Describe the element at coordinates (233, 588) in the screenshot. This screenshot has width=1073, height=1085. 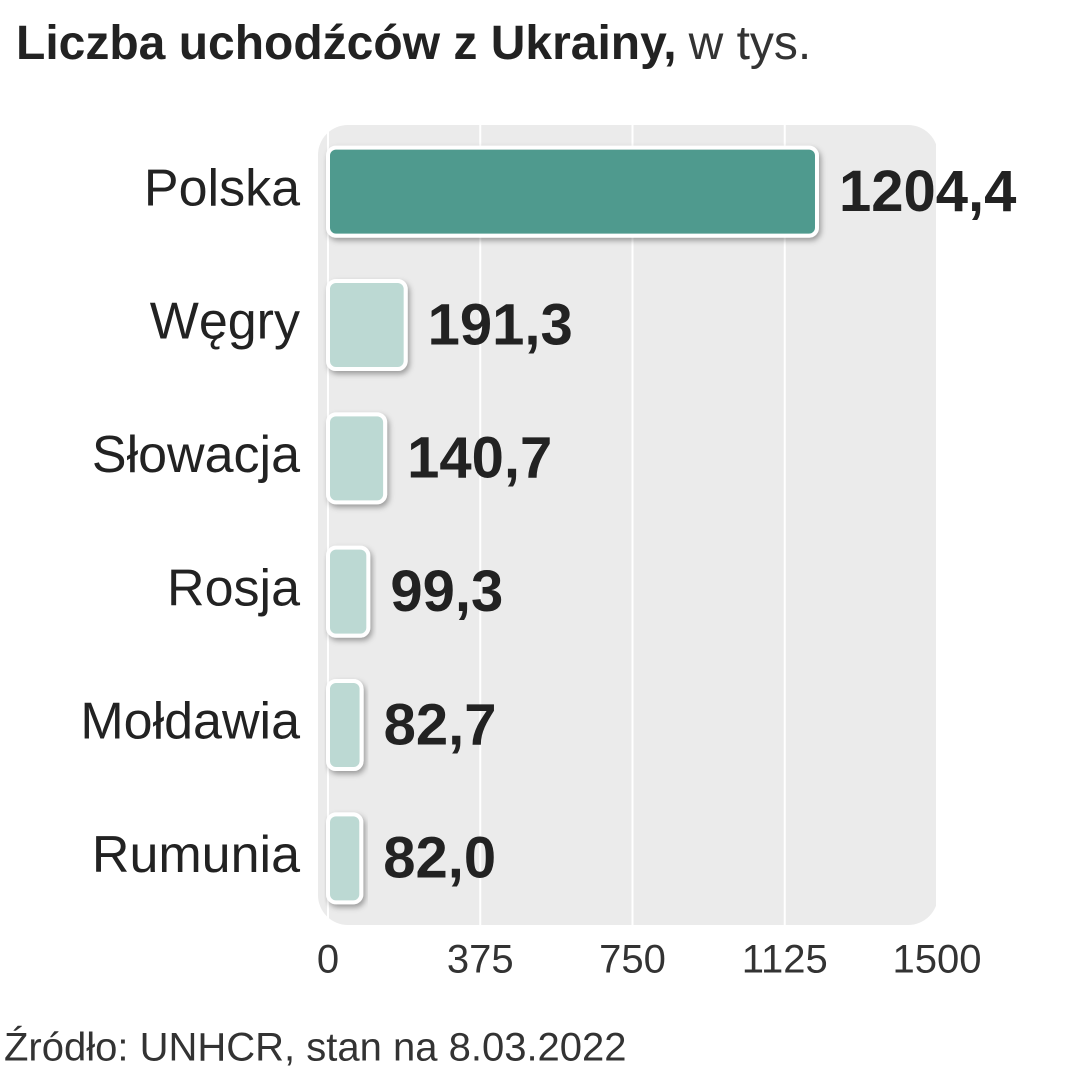
I see `category-label: Rosja` at that location.